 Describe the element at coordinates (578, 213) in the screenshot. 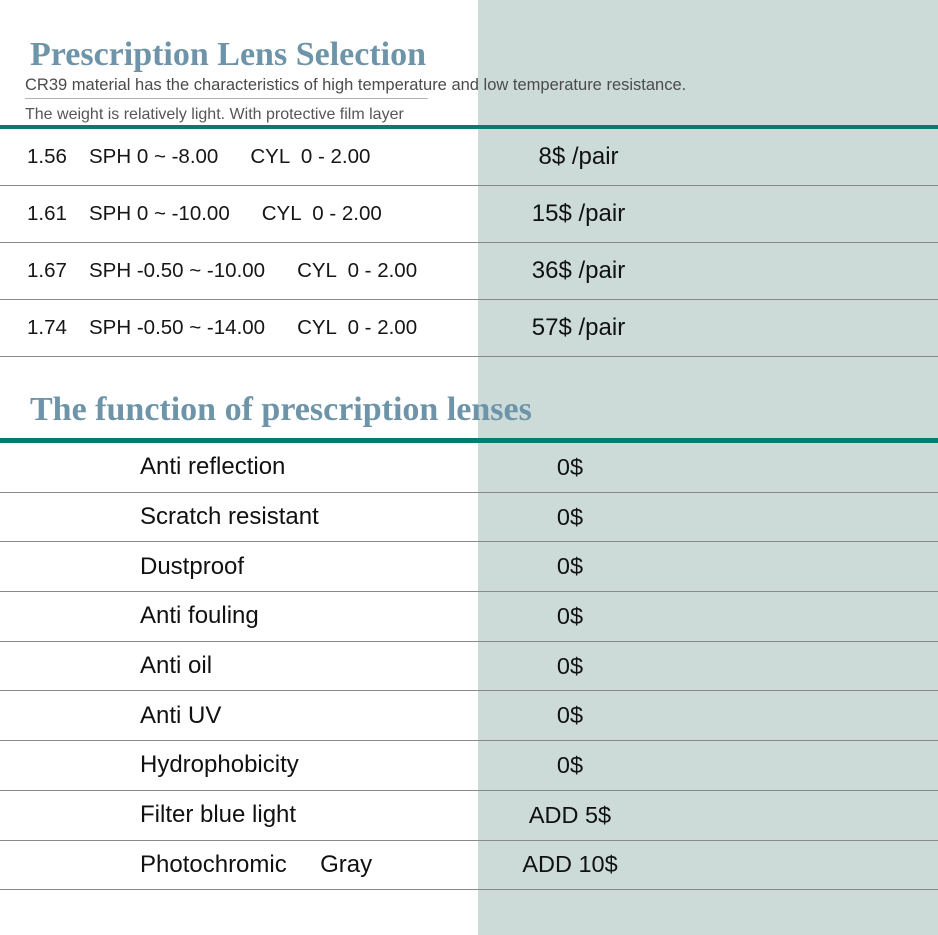

I see `lens-price: 15$ /pair` at that location.